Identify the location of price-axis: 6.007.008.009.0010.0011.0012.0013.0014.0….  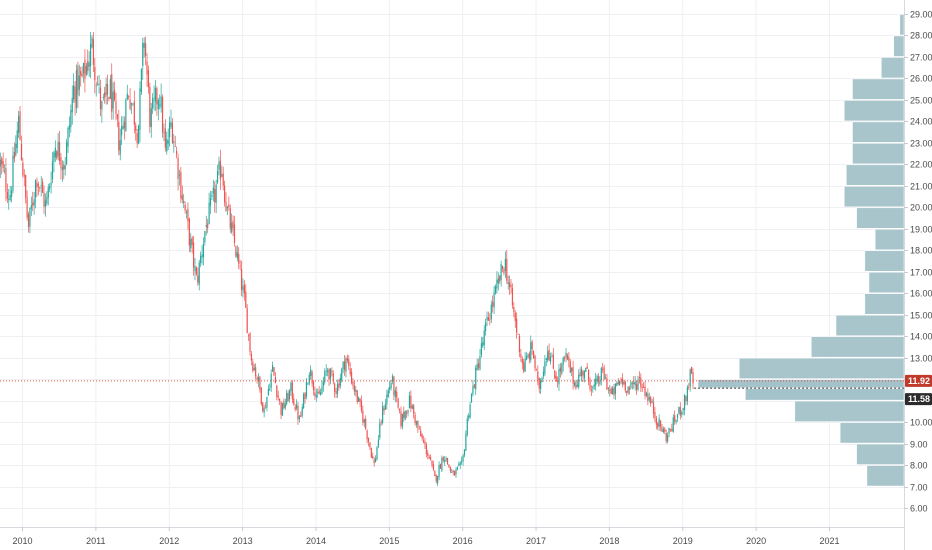
(918, 262).